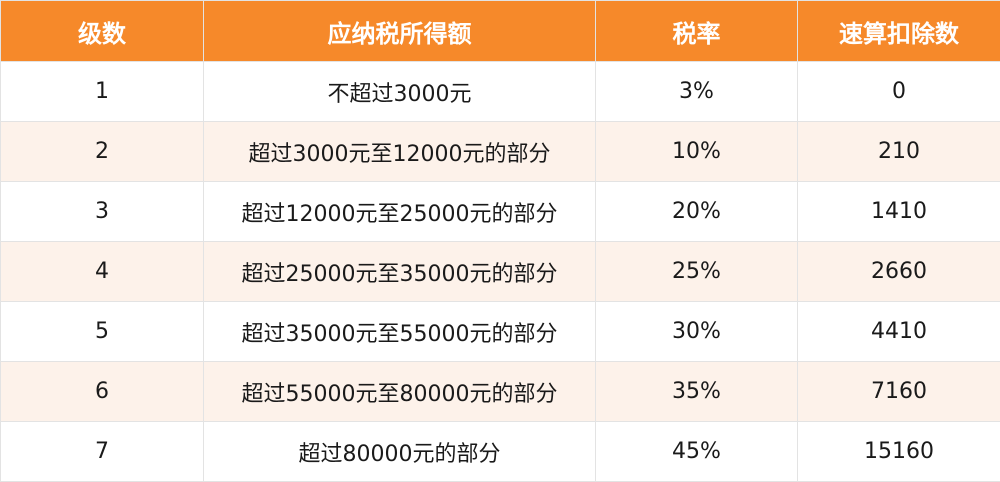 This screenshot has width=1000, height=482. I want to click on cell-level: 7, so click(102, 451).